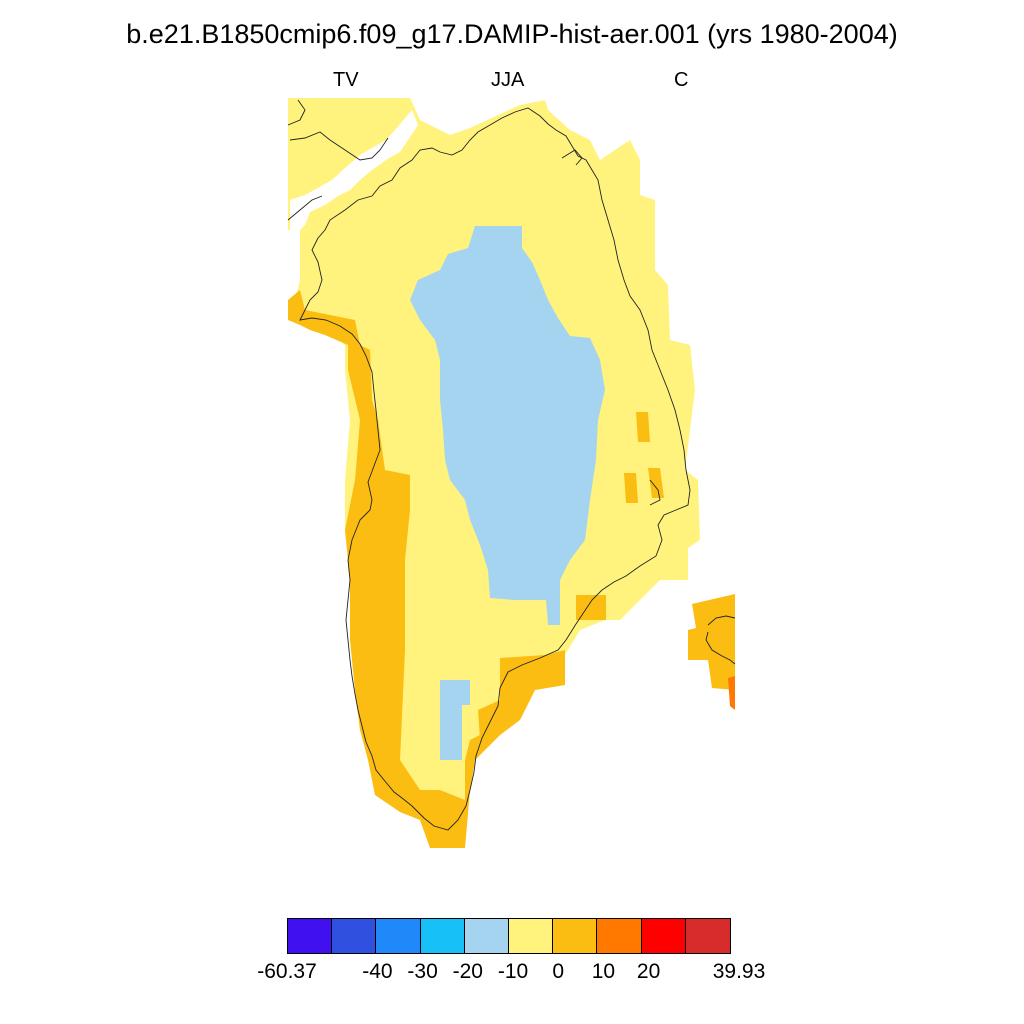 This screenshot has height=1024, width=1024. Describe the element at coordinates (739, 971) in the screenshot. I see `colorbar-tick-label: 39.93` at that location.